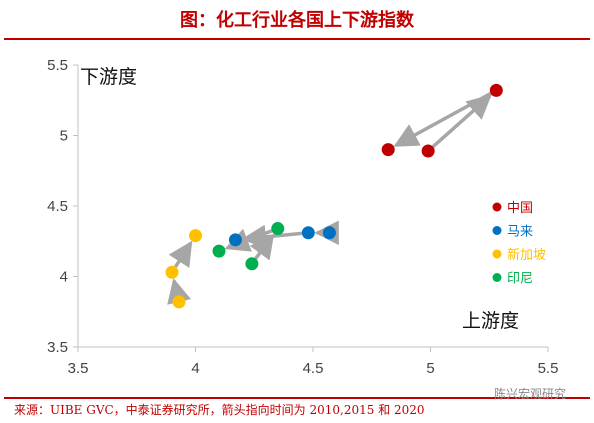  I want to click on footer-divider, so click(297, 398).